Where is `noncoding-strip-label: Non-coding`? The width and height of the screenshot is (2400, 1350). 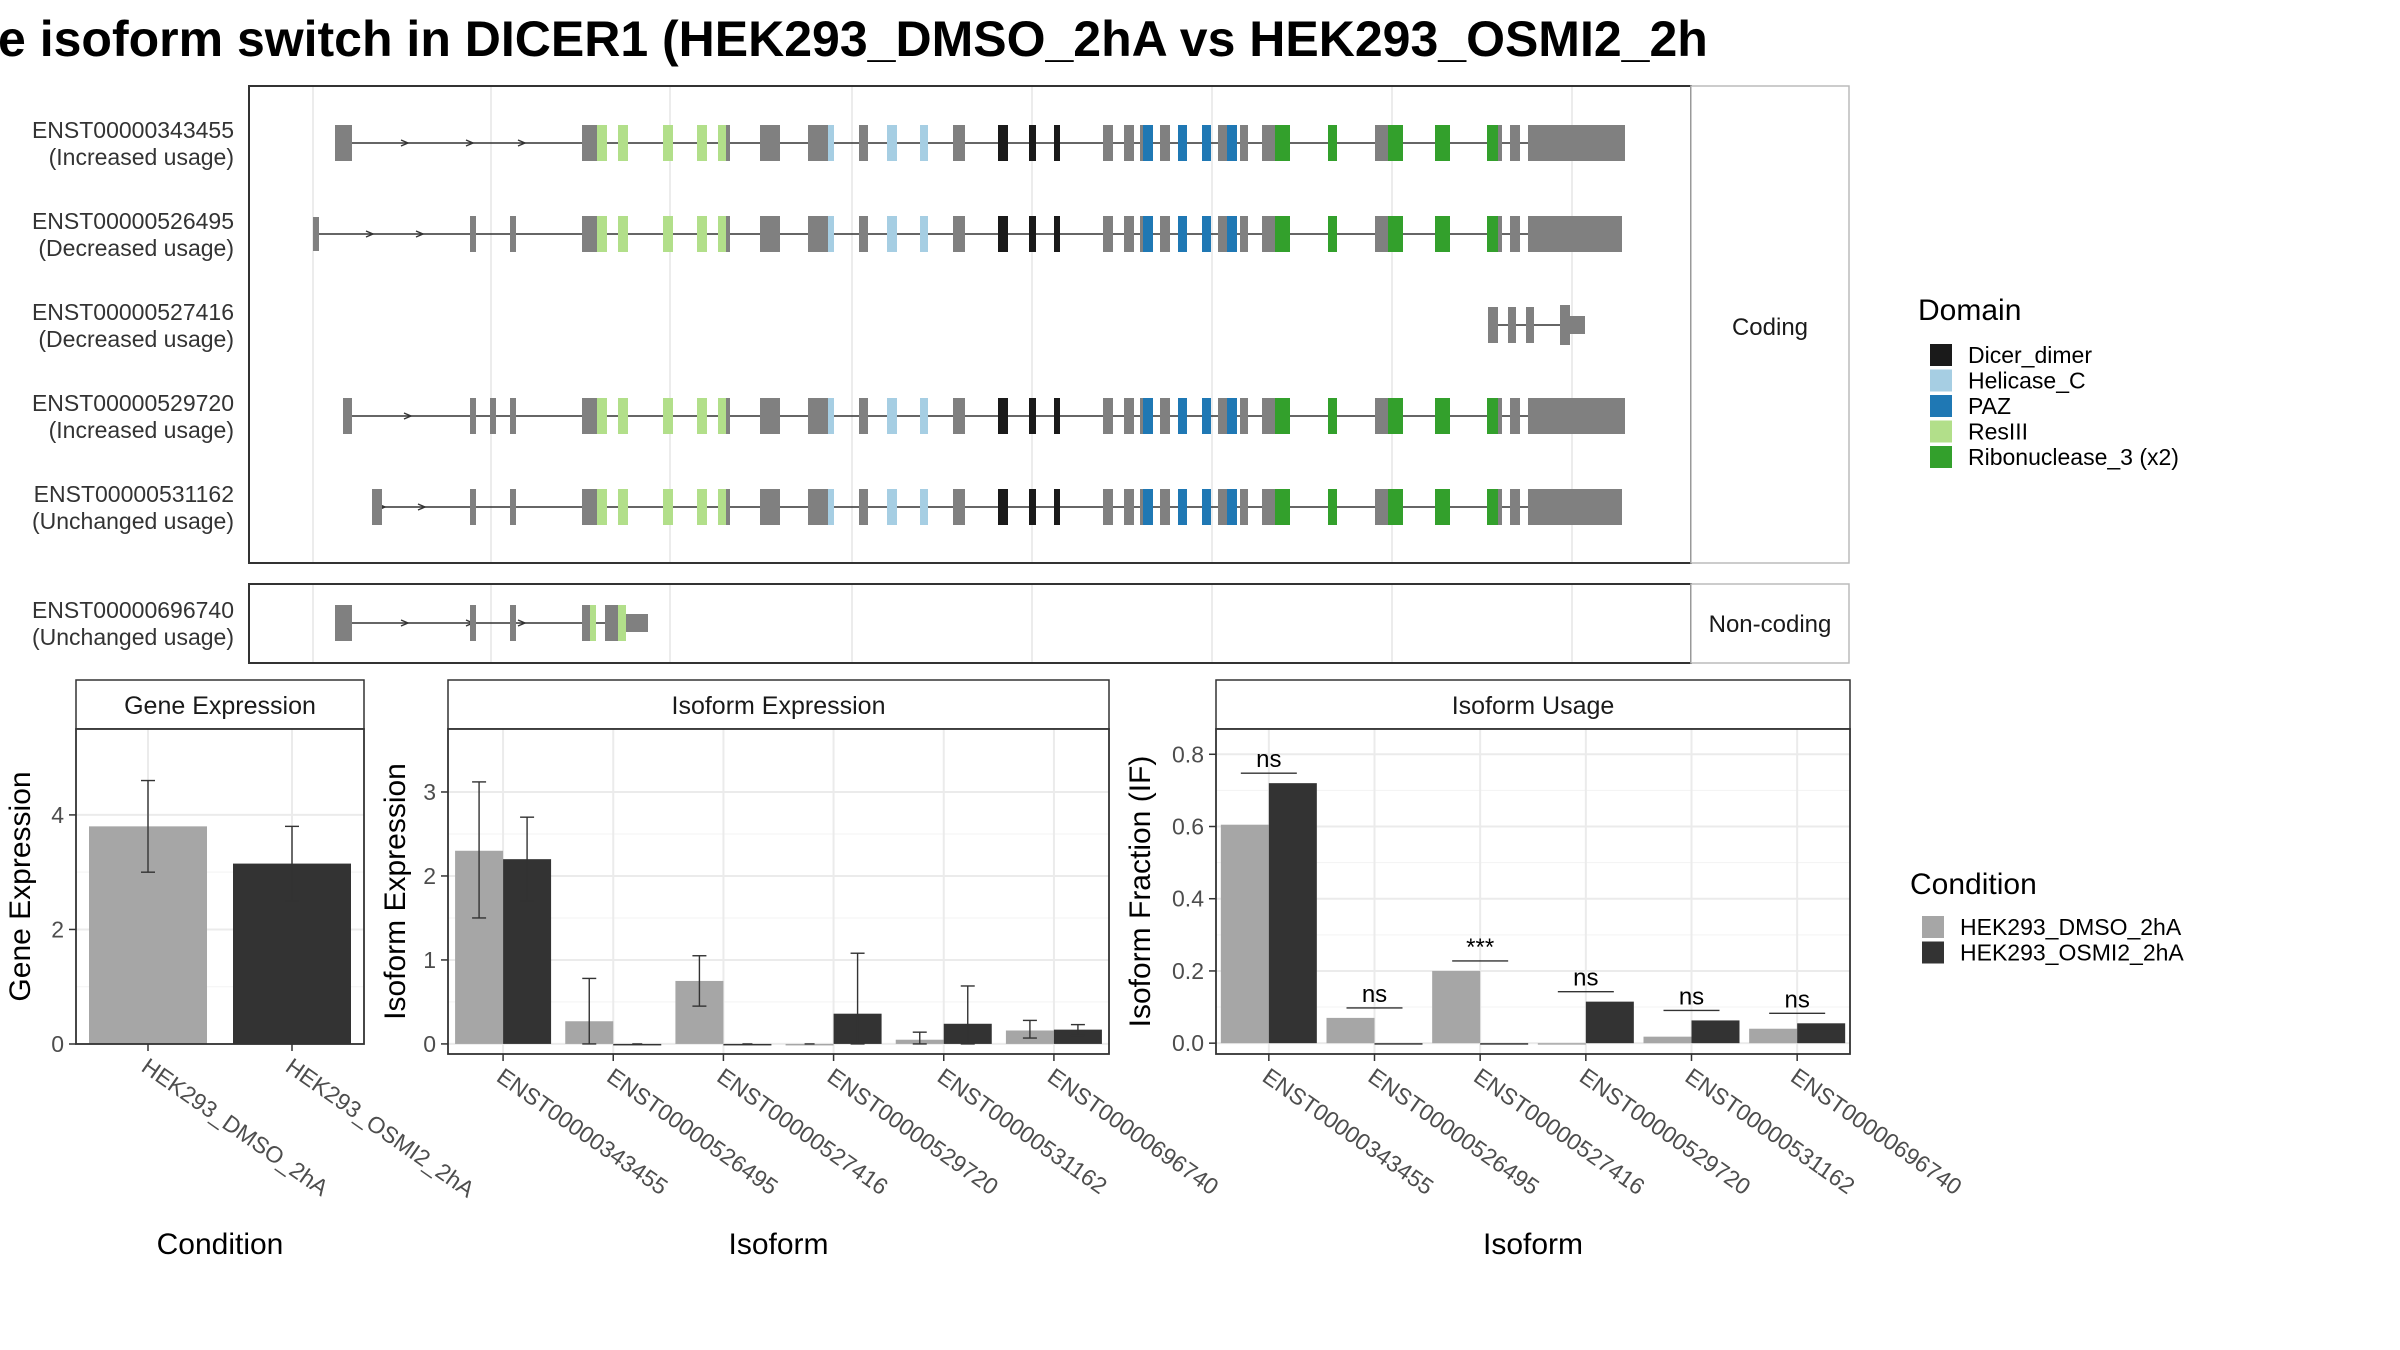
noncoding-strip-label: Non-coding is located at coordinates (1770, 624).